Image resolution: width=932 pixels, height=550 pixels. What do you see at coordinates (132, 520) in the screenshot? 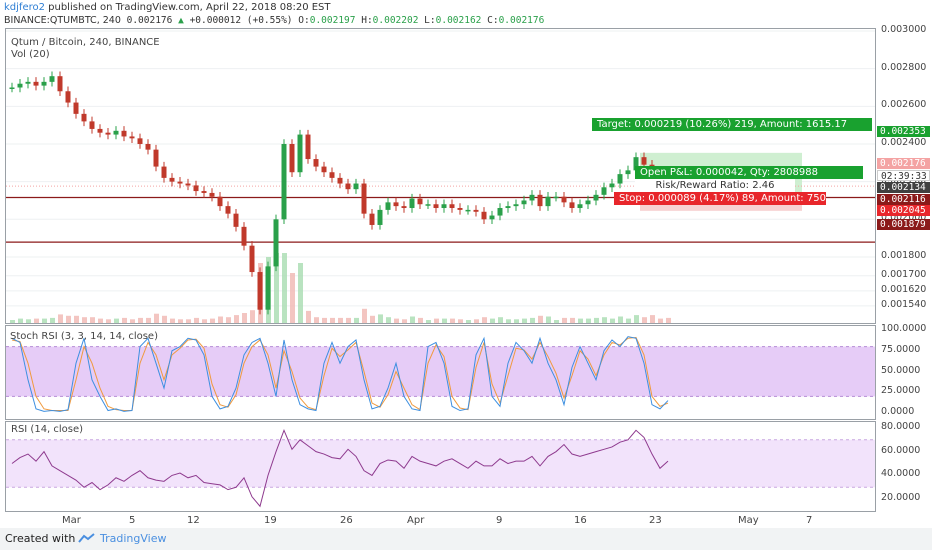
I see `time-tick-label: 5` at bounding box center [132, 520].